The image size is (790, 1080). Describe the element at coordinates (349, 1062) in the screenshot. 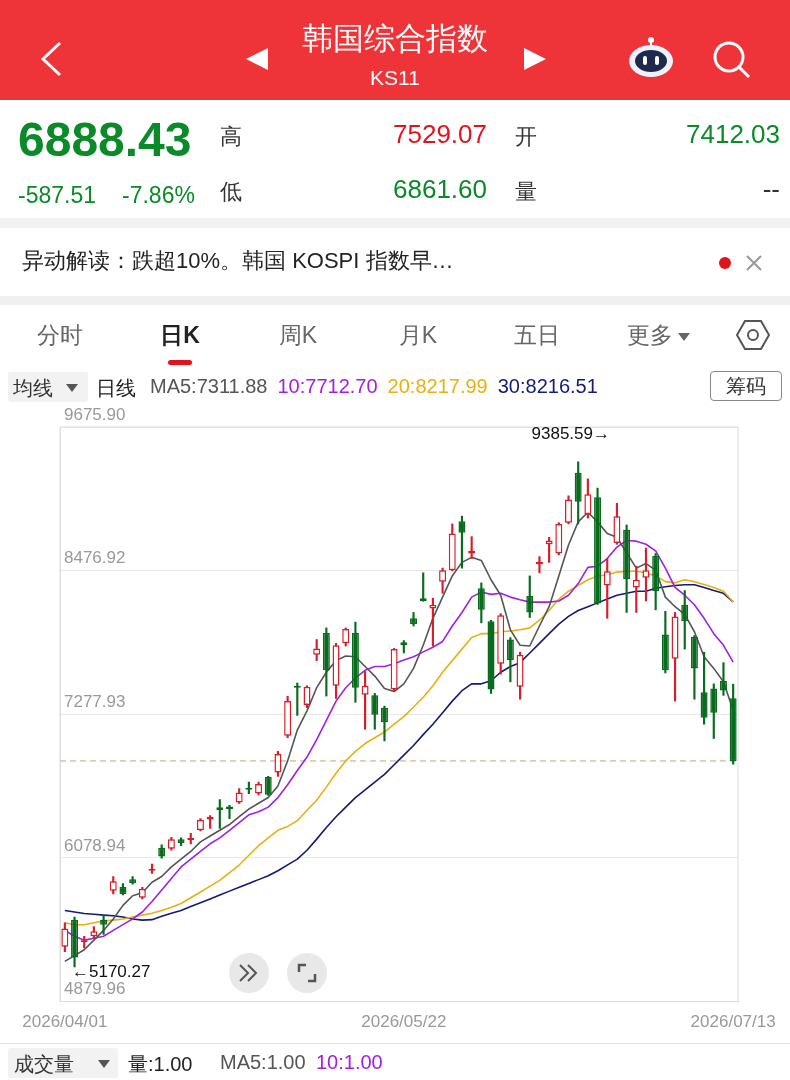

I see `text: 10:1.00` at that location.